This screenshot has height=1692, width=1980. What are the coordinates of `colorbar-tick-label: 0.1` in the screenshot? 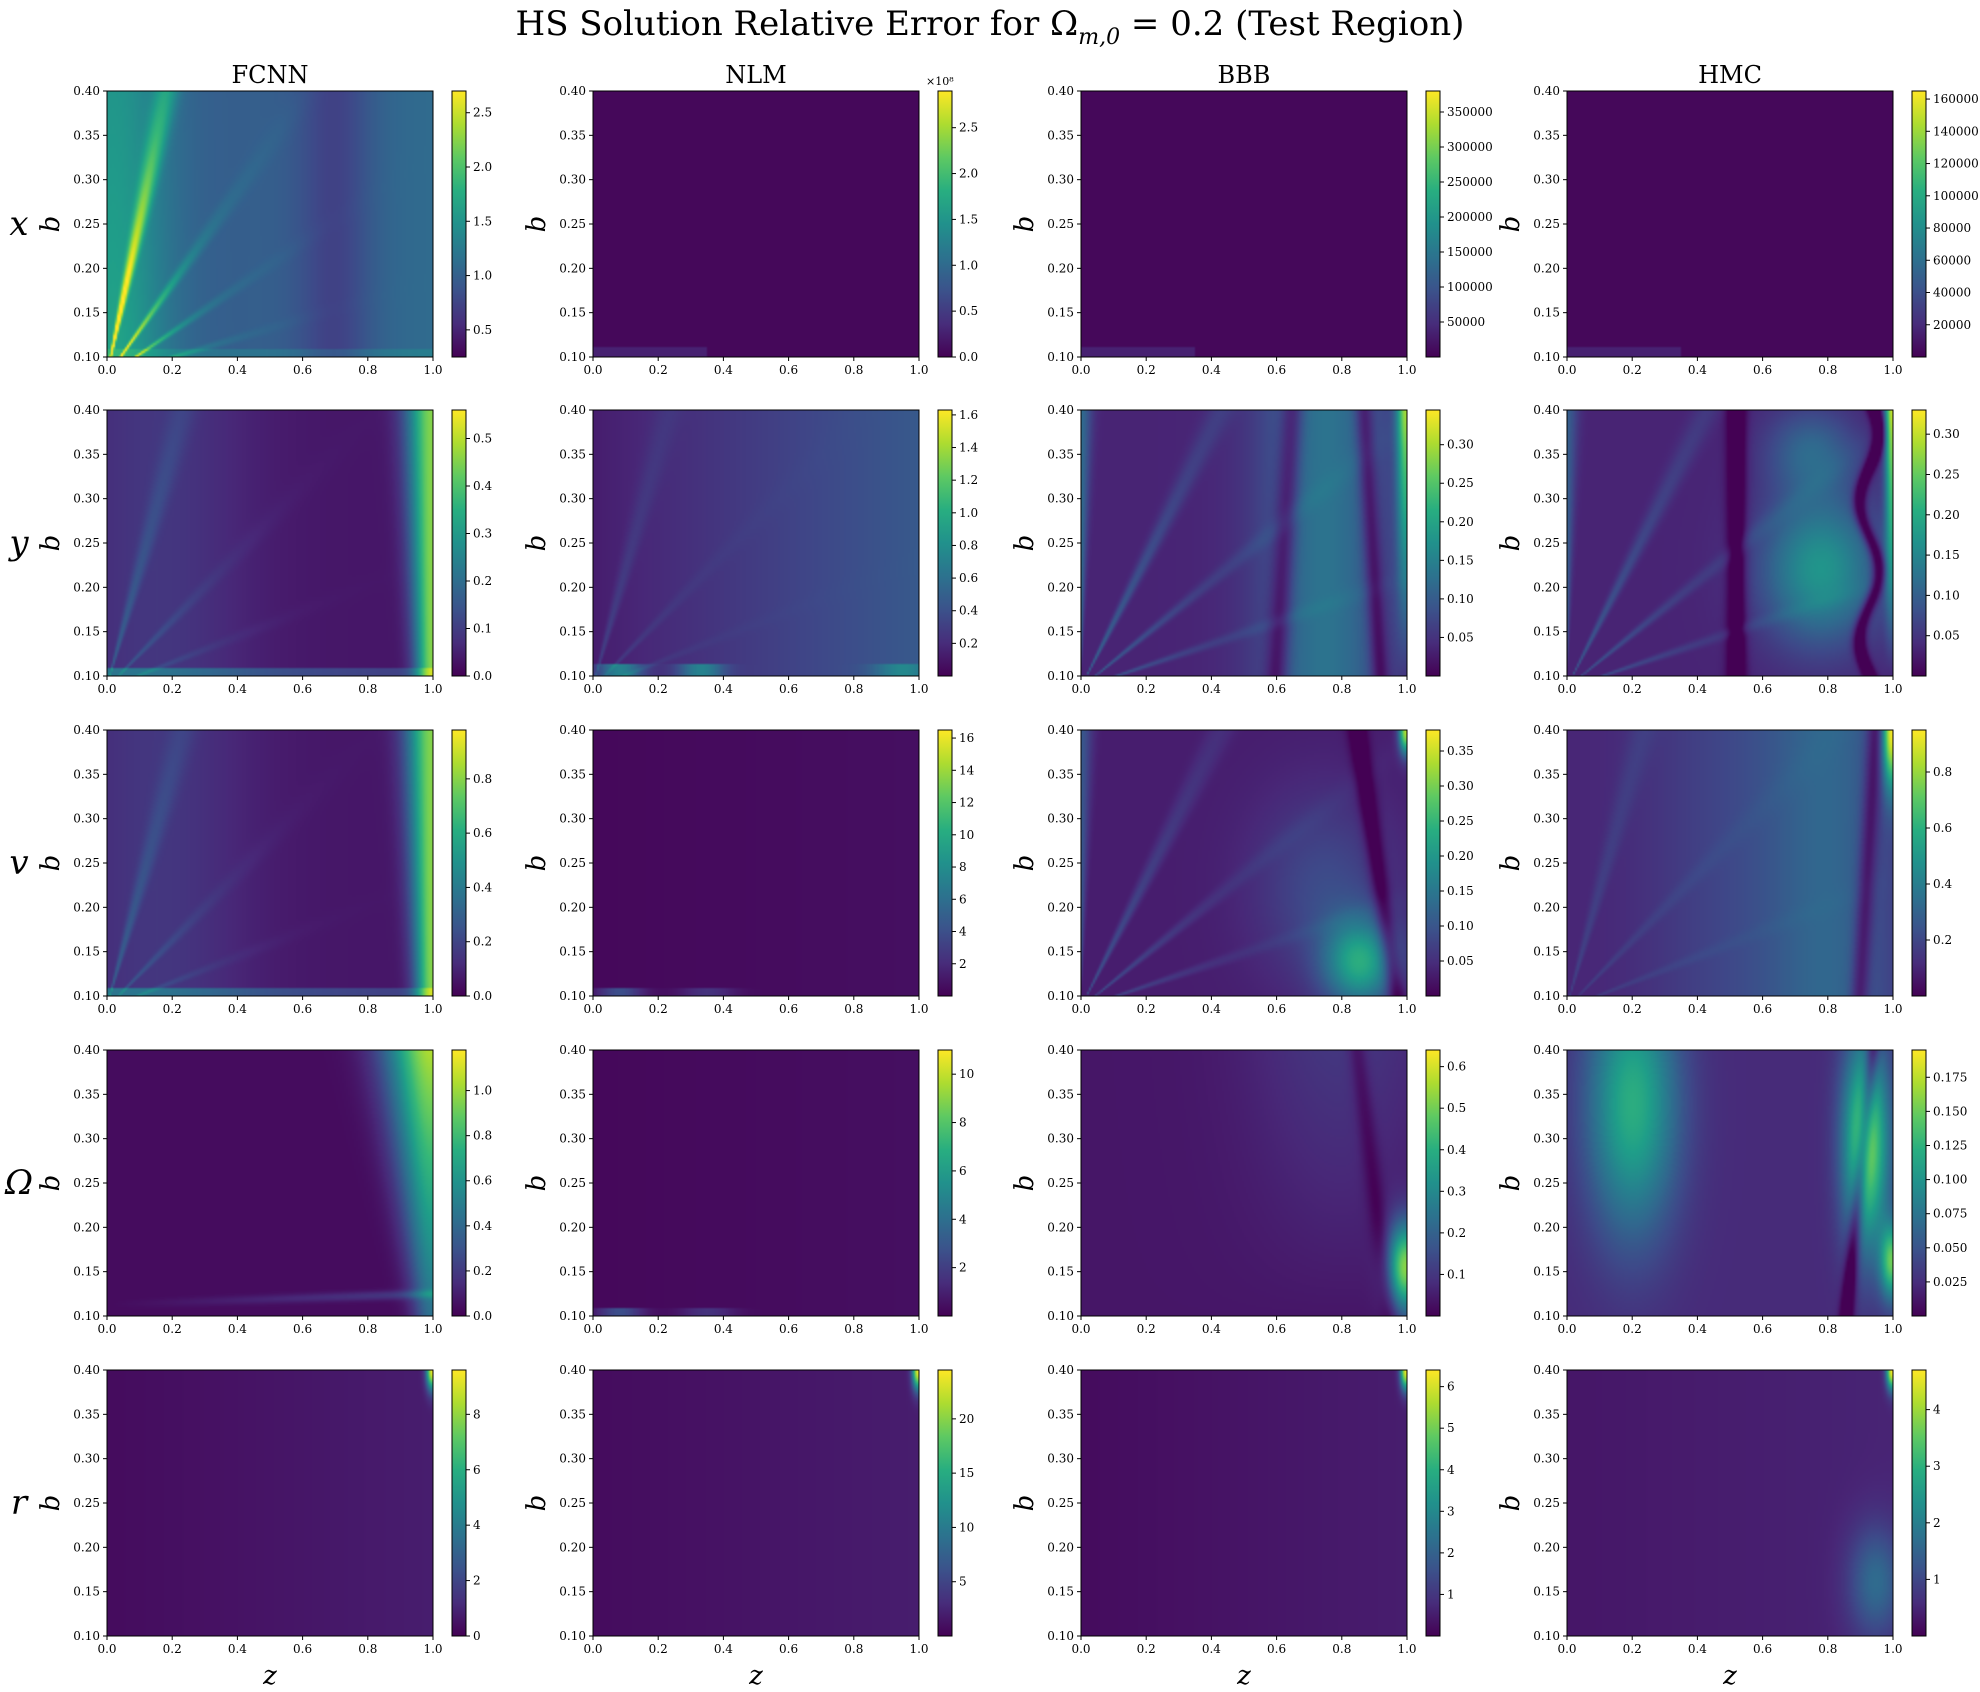 It's located at (1456, 1274).